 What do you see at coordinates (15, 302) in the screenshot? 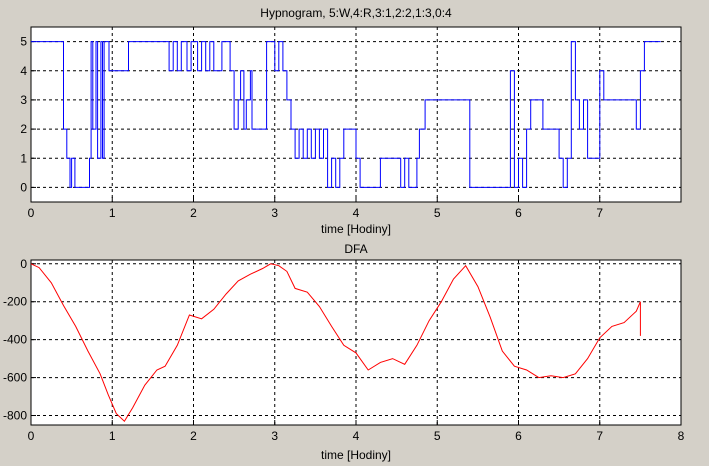
I see `dfa-y-tick-label: -200` at bounding box center [15, 302].